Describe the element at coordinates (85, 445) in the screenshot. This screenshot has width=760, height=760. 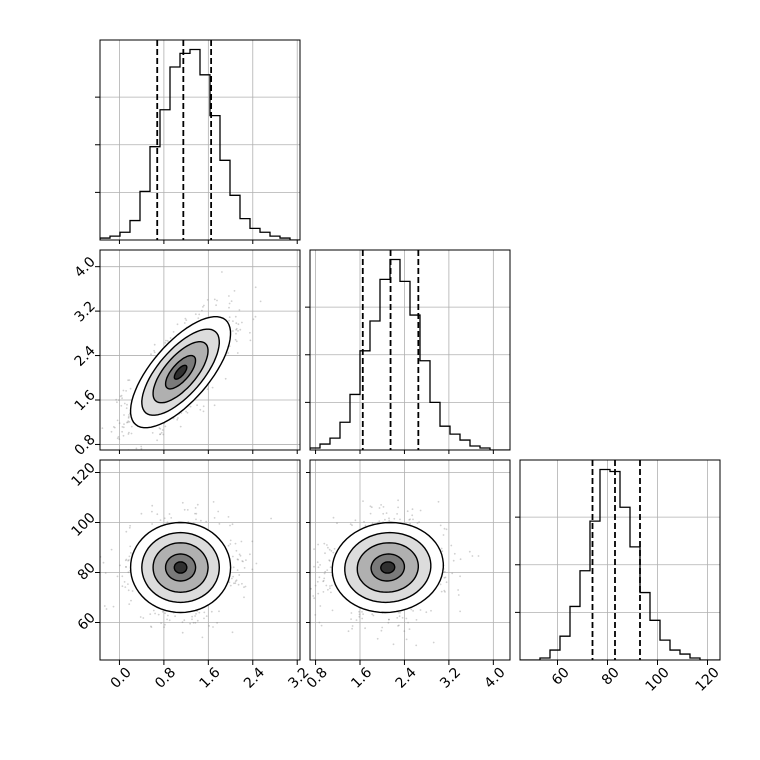
I see `y-tick-label: 0.8` at that location.